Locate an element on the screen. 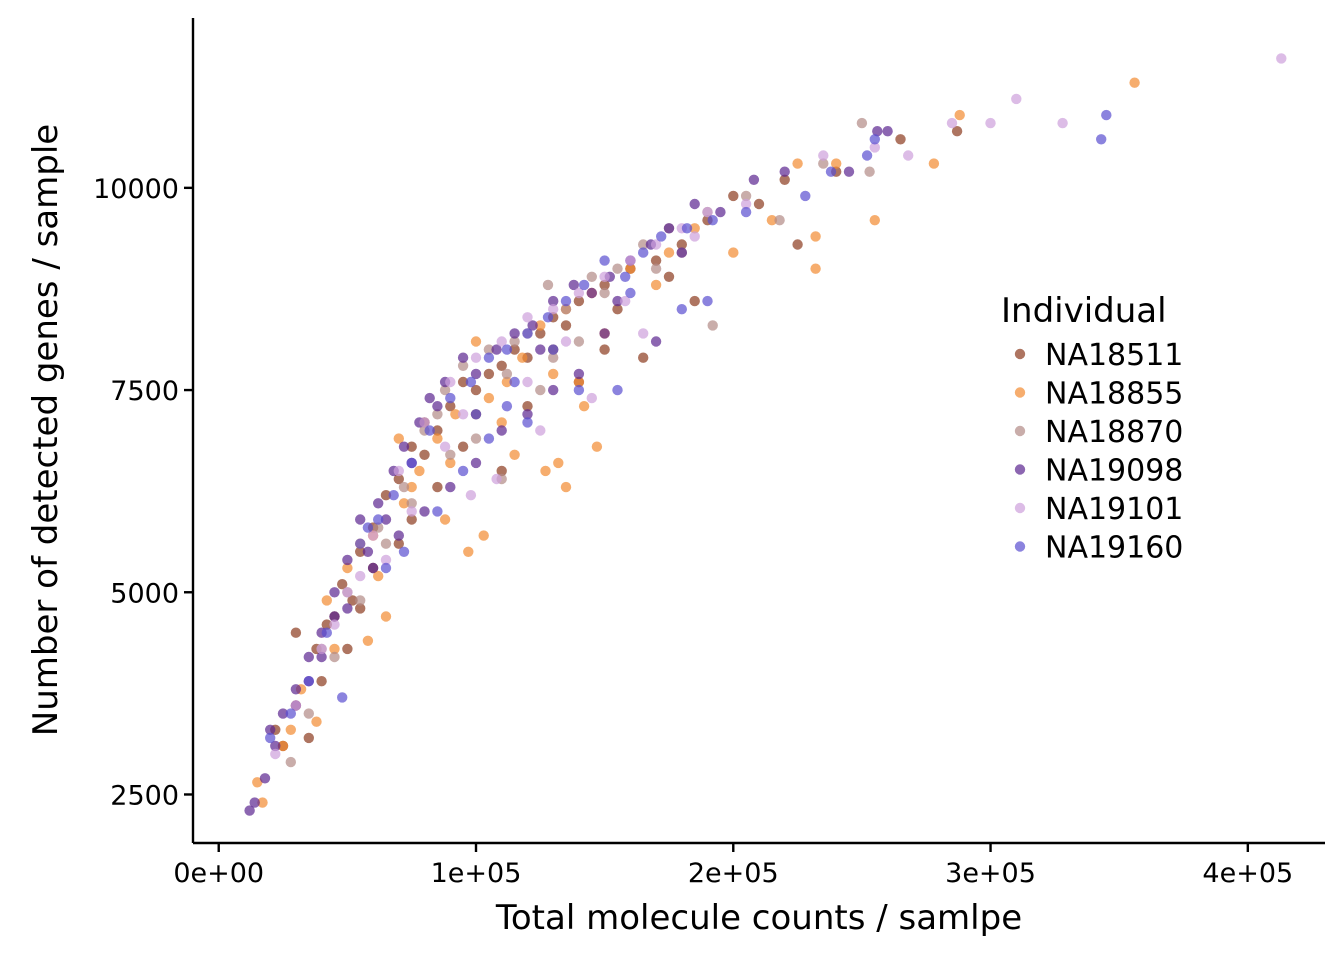 This screenshot has width=1344, height=960. y-tick-label: 5000 is located at coordinates (144, 593).